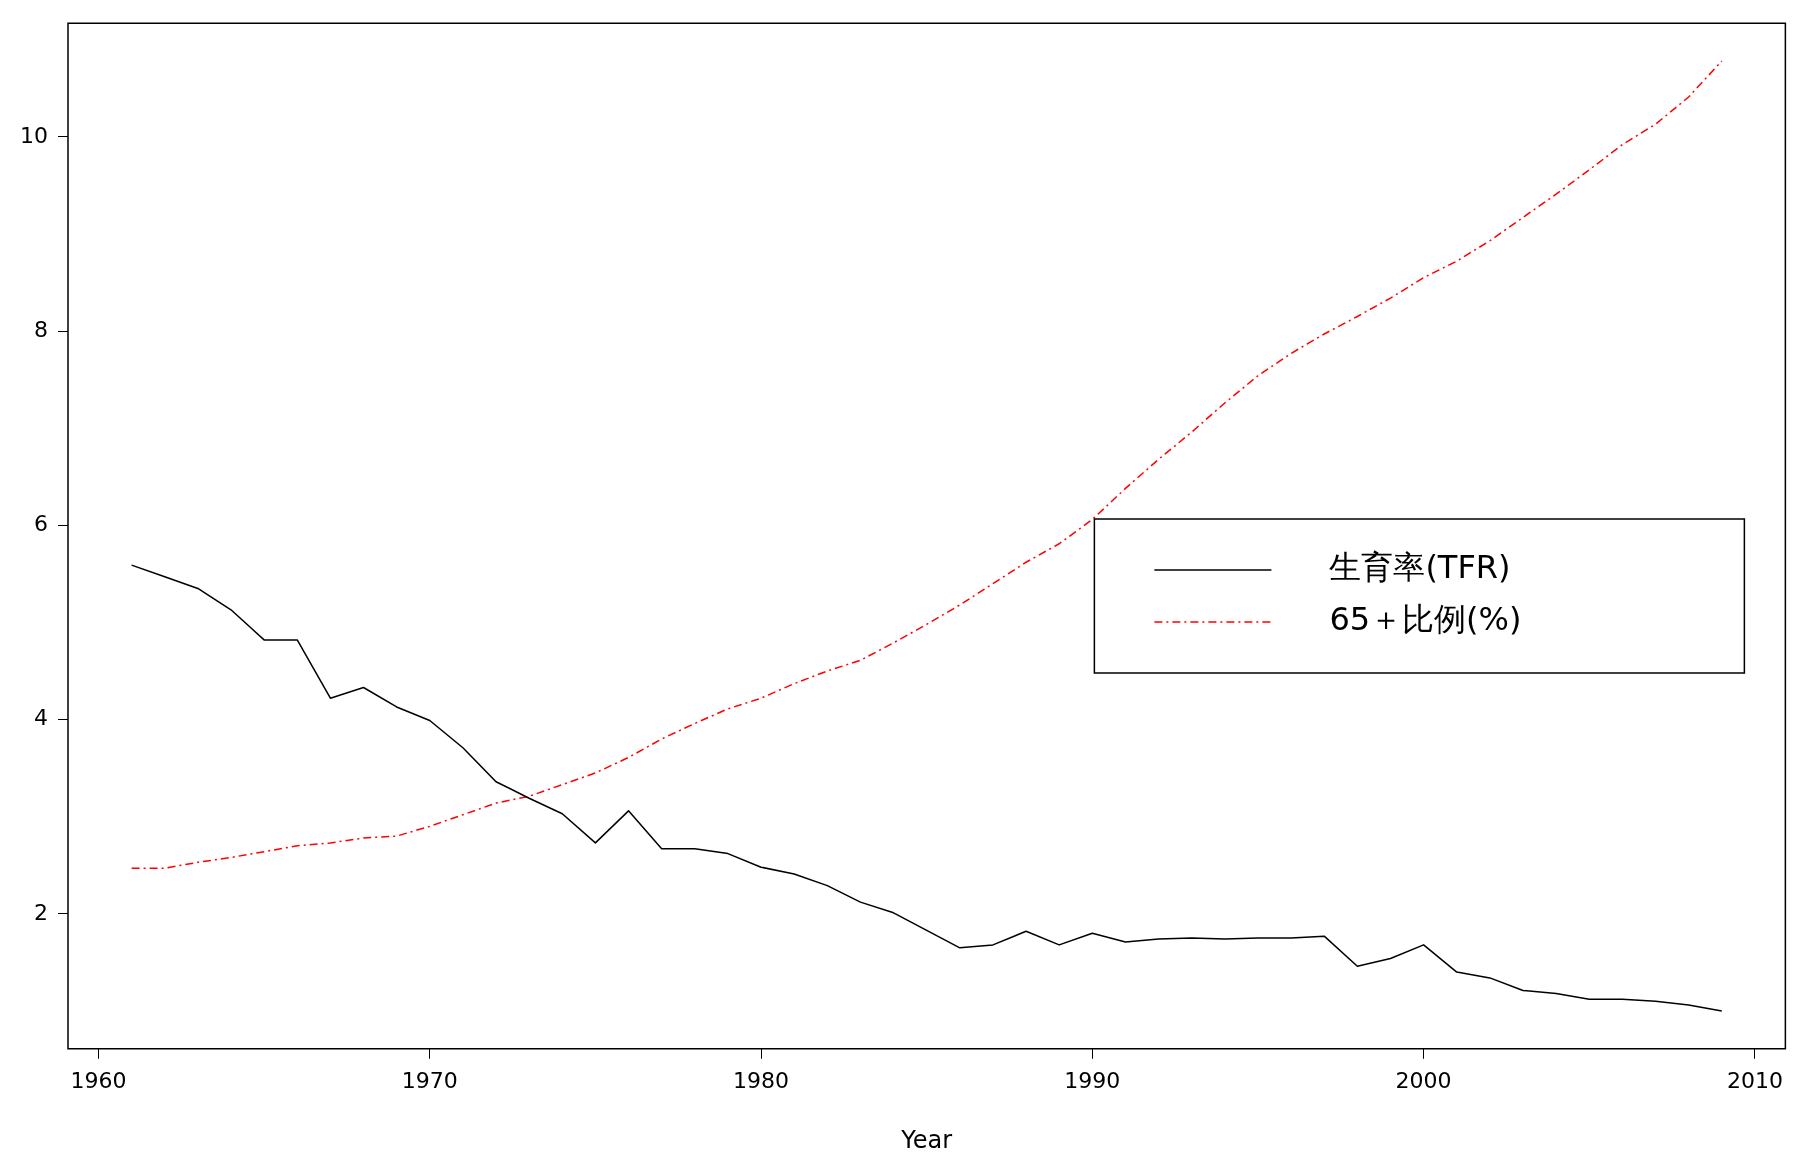  What do you see at coordinates (1423, 1080) in the screenshot?
I see `x-tick-label: 2000` at bounding box center [1423, 1080].